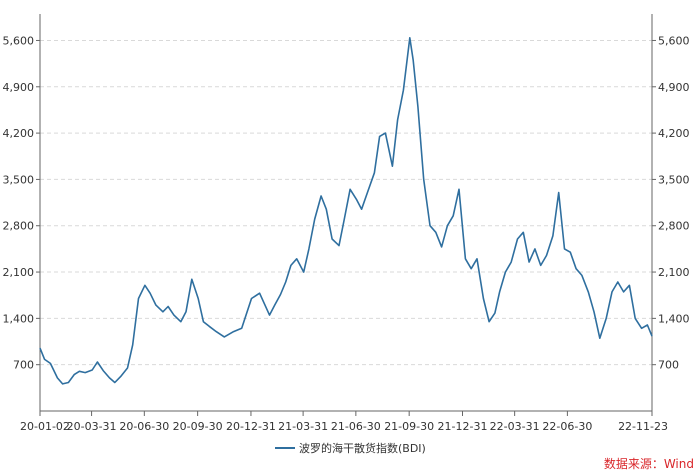 The width and height of the screenshot is (700, 474). I want to click on y-tick-label-left: 2,100, so click(19, 272).